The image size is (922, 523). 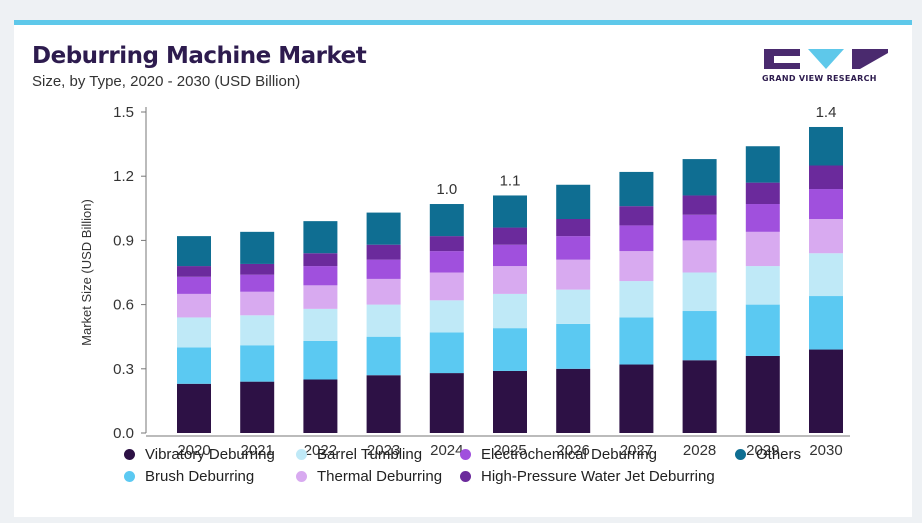 I want to click on legend-label: Barrel Tumbling, so click(x=370, y=454).